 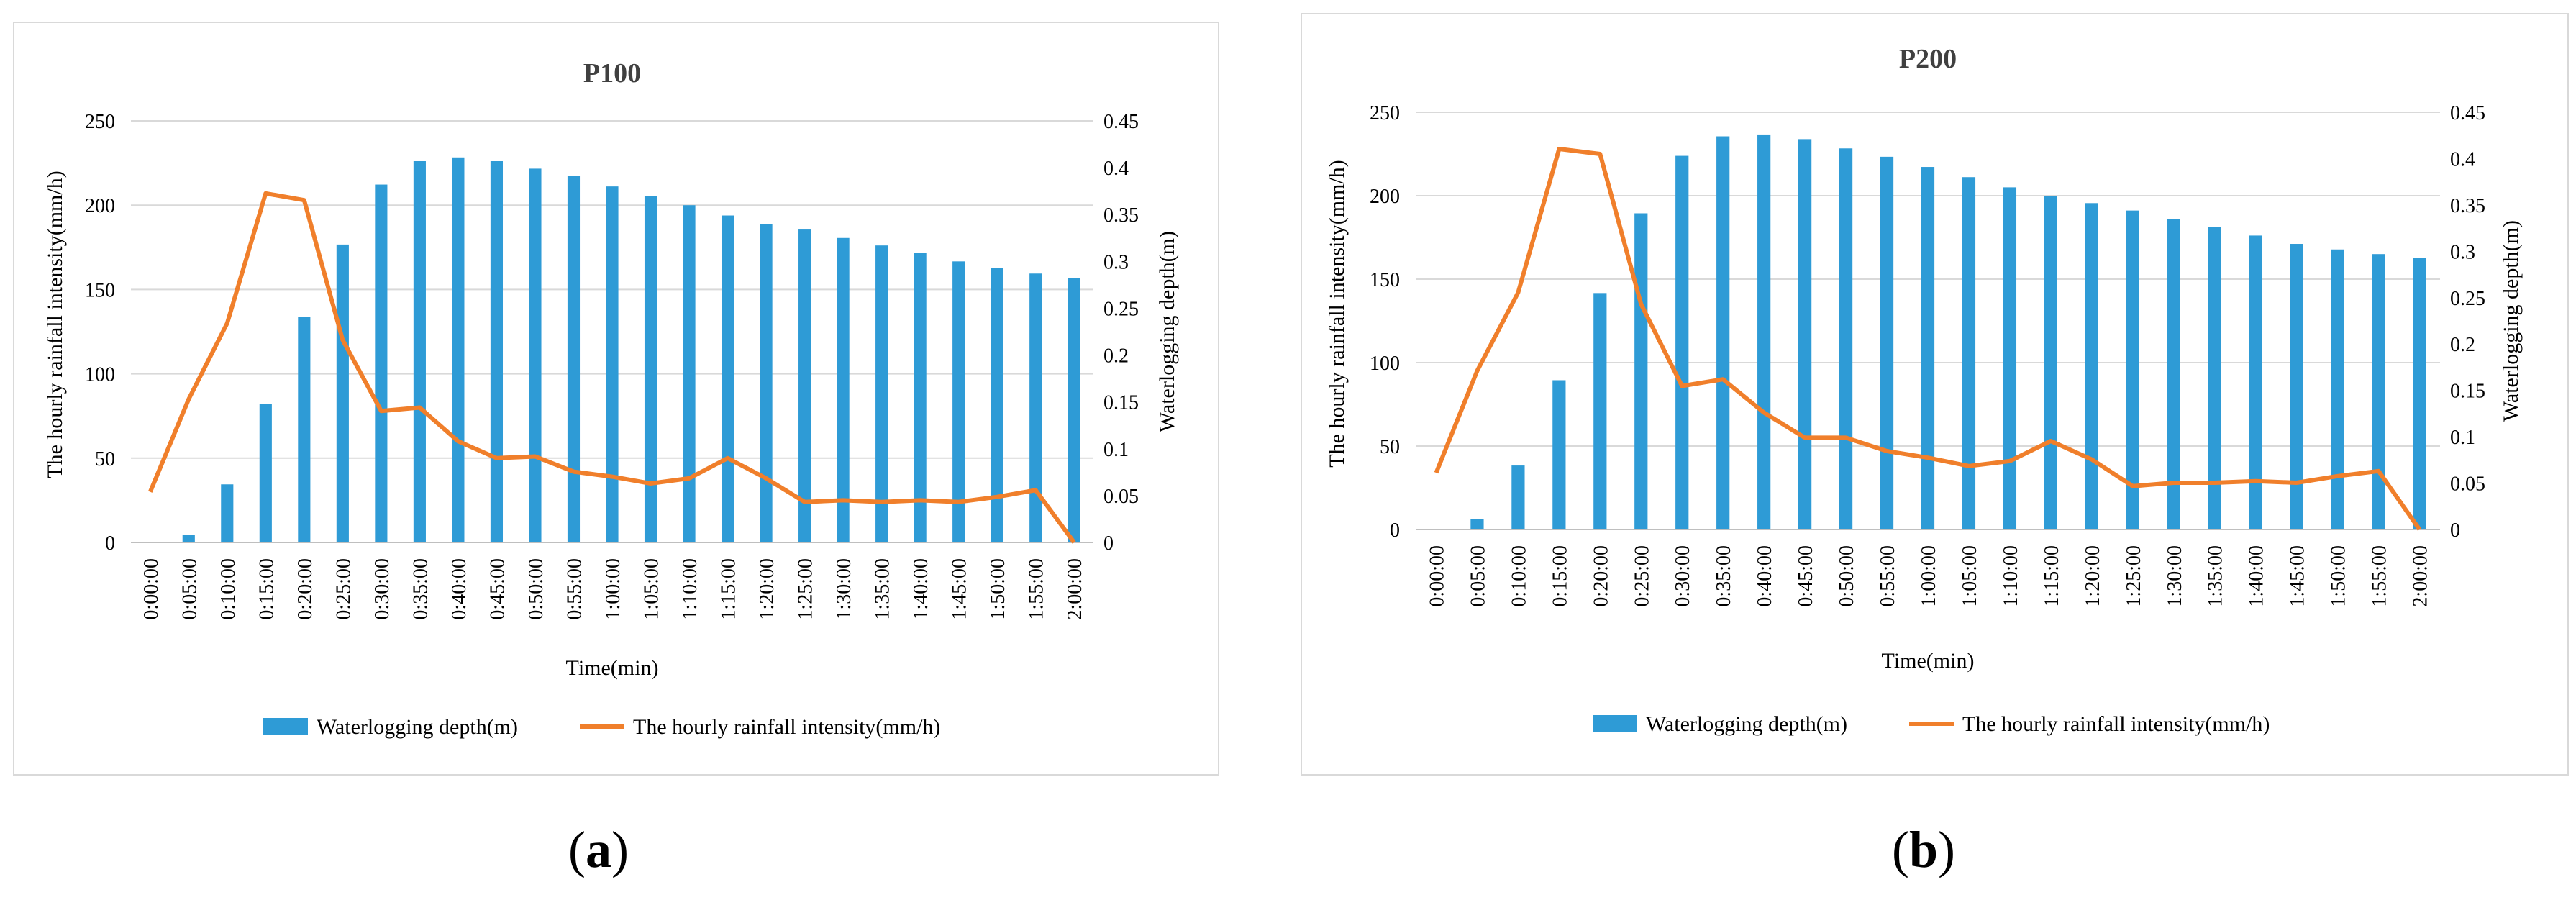 I want to click on x-tick-label: 1:20:00, so click(x=2093, y=576).